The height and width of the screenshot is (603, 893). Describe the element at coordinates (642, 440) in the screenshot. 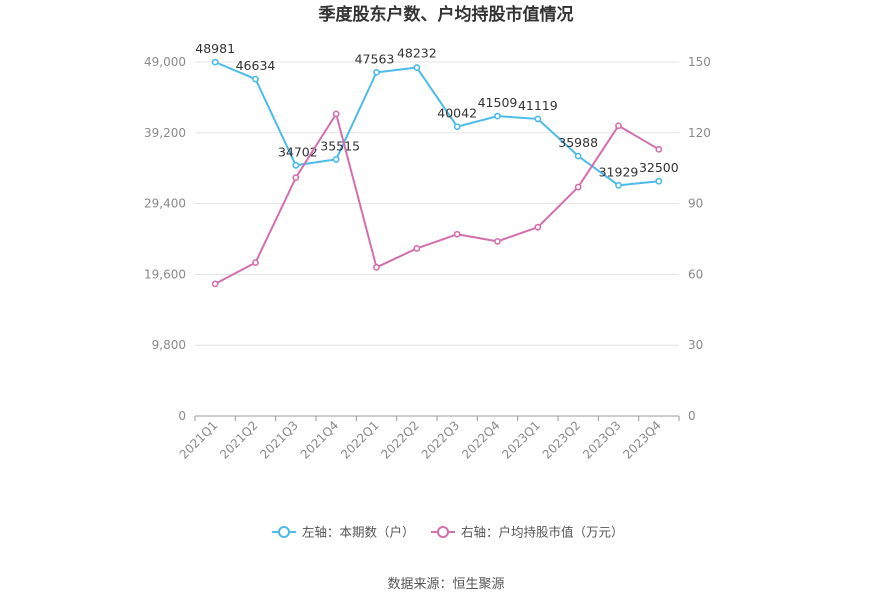

I see `x-tick-label: 2023Q4` at that location.